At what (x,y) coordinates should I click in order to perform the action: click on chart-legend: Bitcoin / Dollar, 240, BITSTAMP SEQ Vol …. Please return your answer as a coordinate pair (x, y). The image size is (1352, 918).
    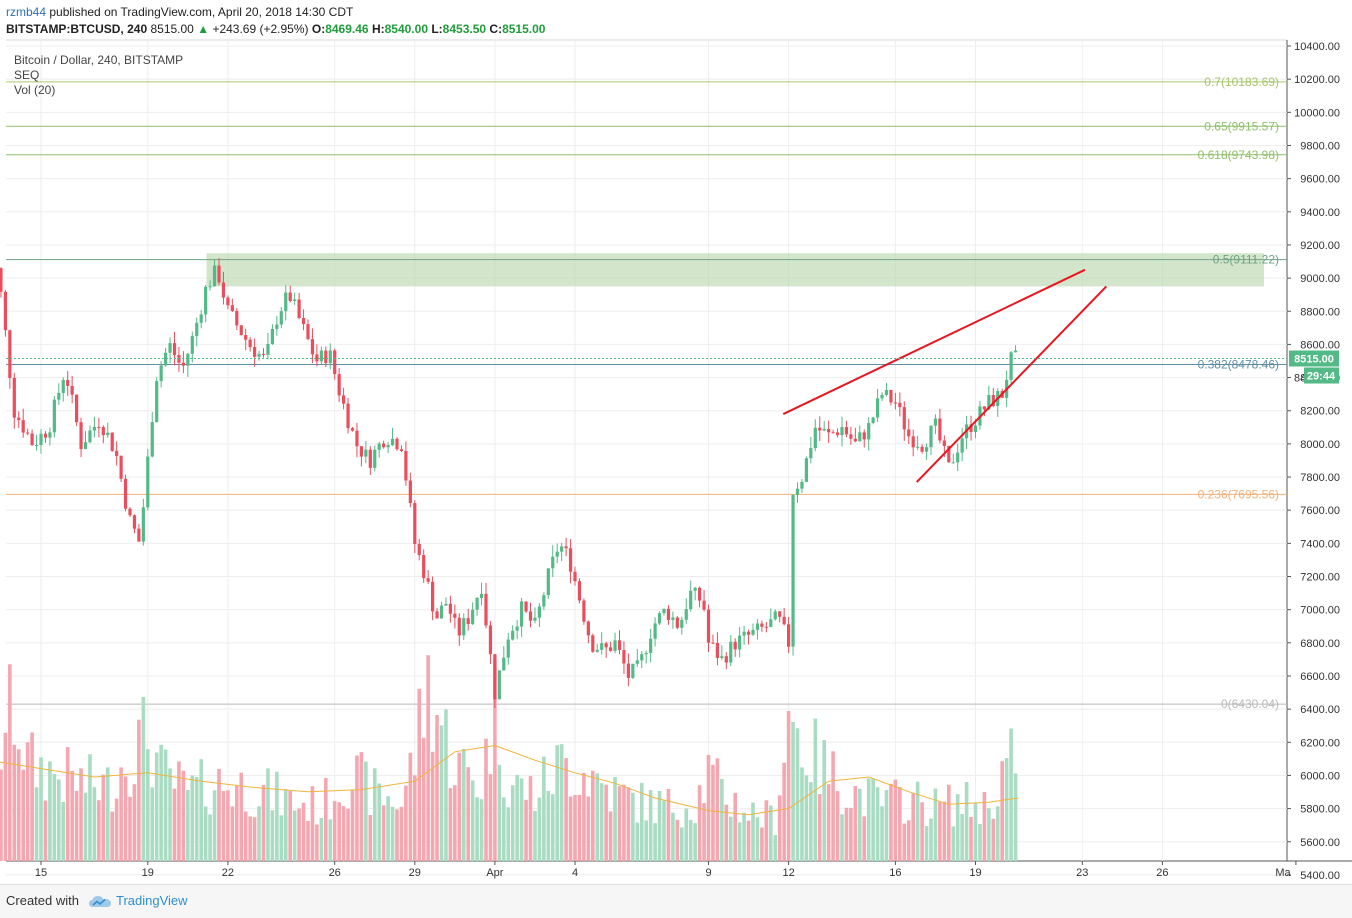
    Looking at the image, I should click on (98, 75).